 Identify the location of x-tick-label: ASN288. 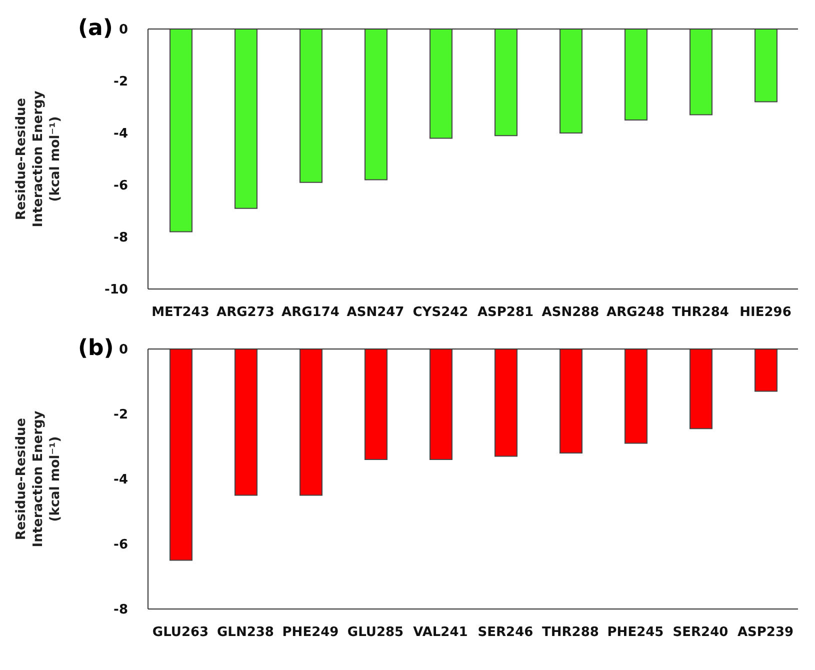
(571, 312).